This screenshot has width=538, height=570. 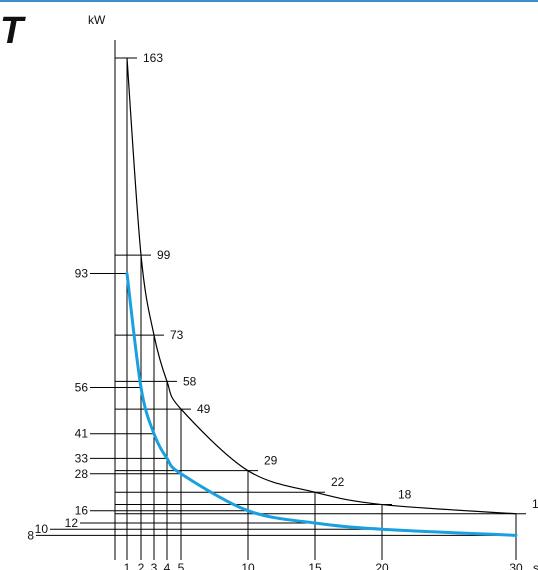 I want to click on lower-point-label: 10, so click(x=42, y=529).